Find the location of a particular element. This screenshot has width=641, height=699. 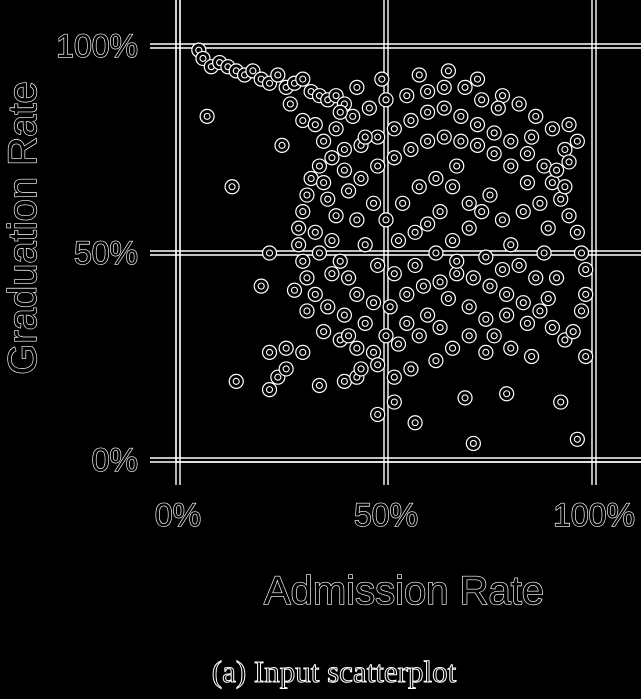

x-tick-label: 0% is located at coordinates (178, 515).